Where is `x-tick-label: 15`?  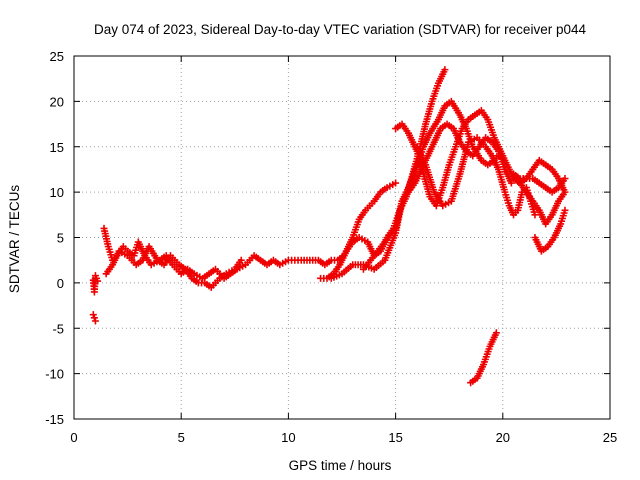
x-tick-label: 15 is located at coordinates (395, 437).